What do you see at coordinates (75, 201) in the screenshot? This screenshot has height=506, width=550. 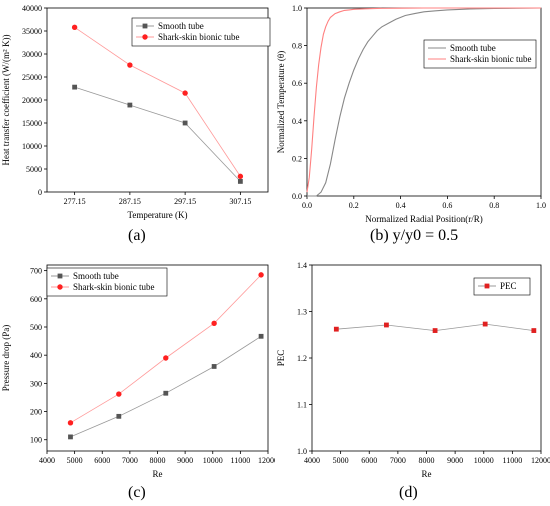 I see `x-tick-label: 277.15` at bounding box center [75, 201].